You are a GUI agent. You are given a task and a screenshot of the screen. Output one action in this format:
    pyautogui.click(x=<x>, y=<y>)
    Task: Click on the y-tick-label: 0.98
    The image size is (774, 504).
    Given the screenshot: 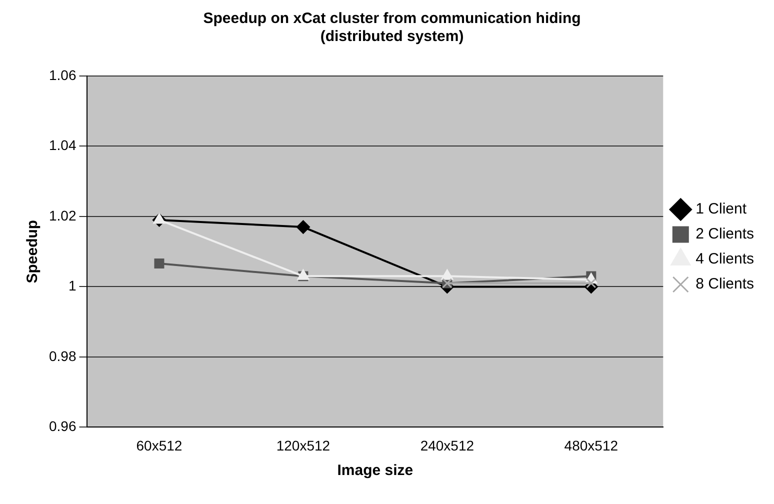 What is the action you would take?
    pyautogui.click(x=62, y=356)
    